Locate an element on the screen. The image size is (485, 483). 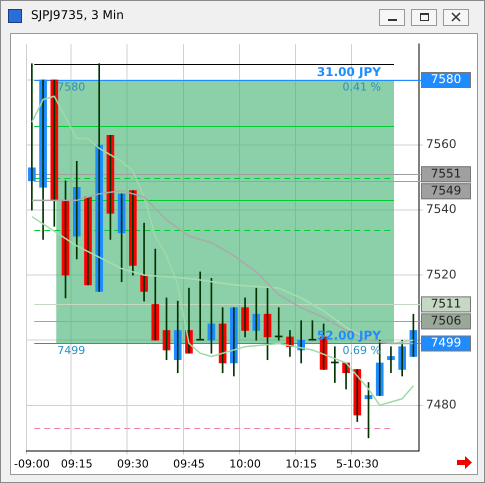
x-tick-label: 09:45 is located at coordinates (189, 463).